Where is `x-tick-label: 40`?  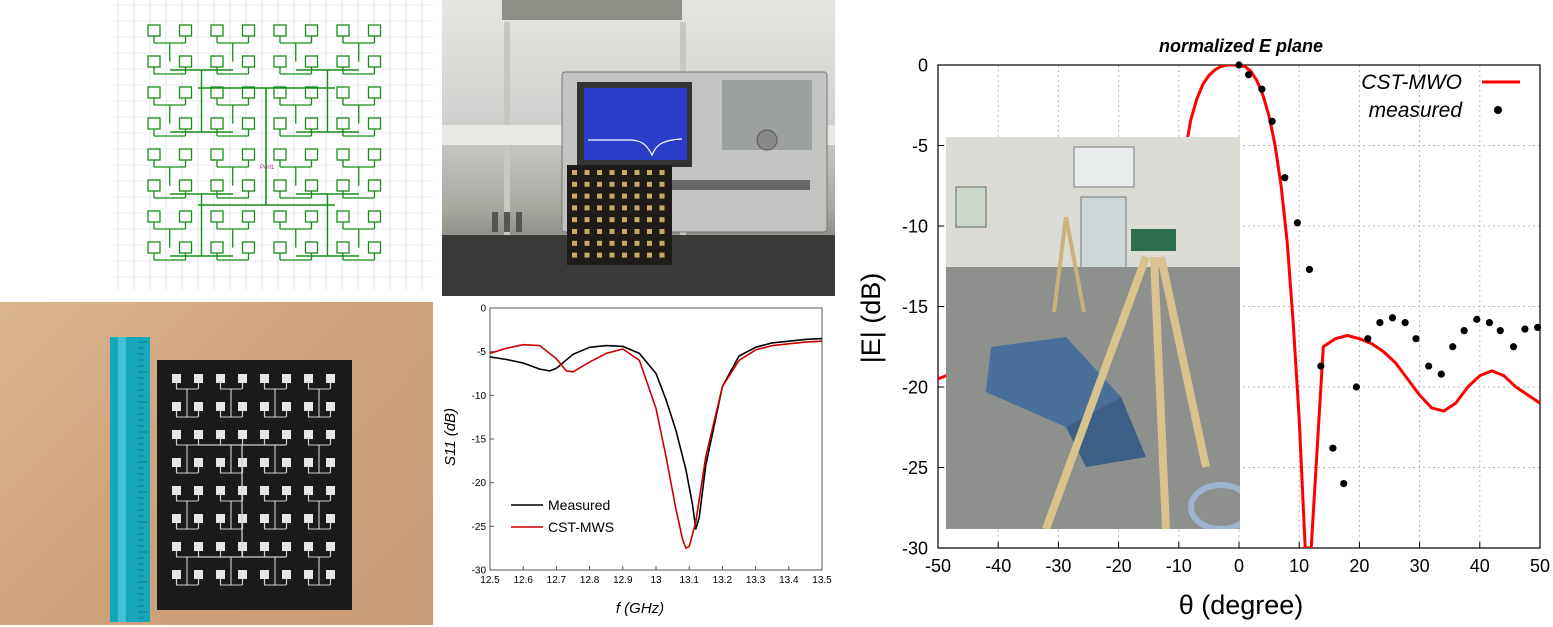
x-tick-label: 40 is located at coordinates (1480, 566).